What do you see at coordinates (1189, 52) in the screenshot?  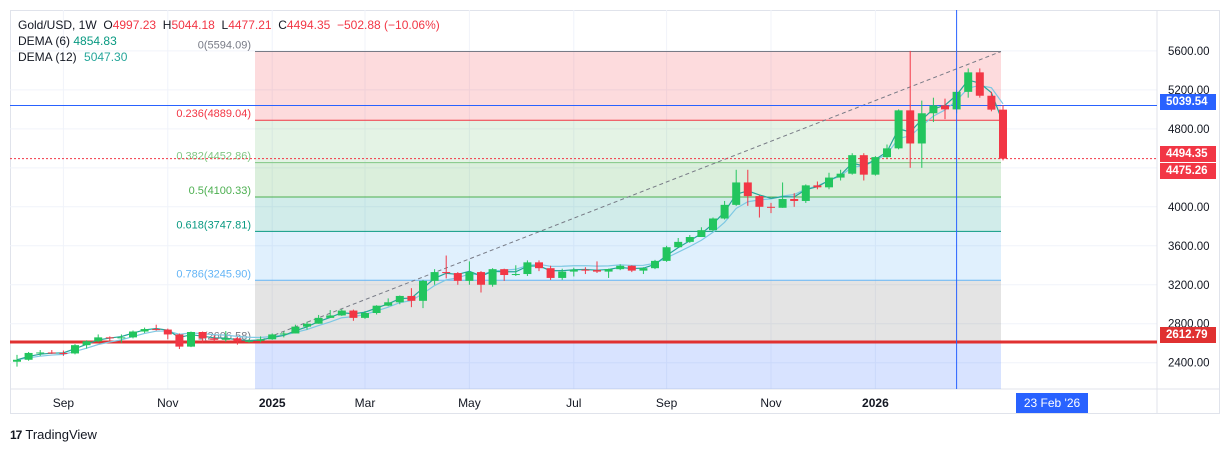 I see `price-tick-label: 5600.00` at bounding box center [1189, 52].